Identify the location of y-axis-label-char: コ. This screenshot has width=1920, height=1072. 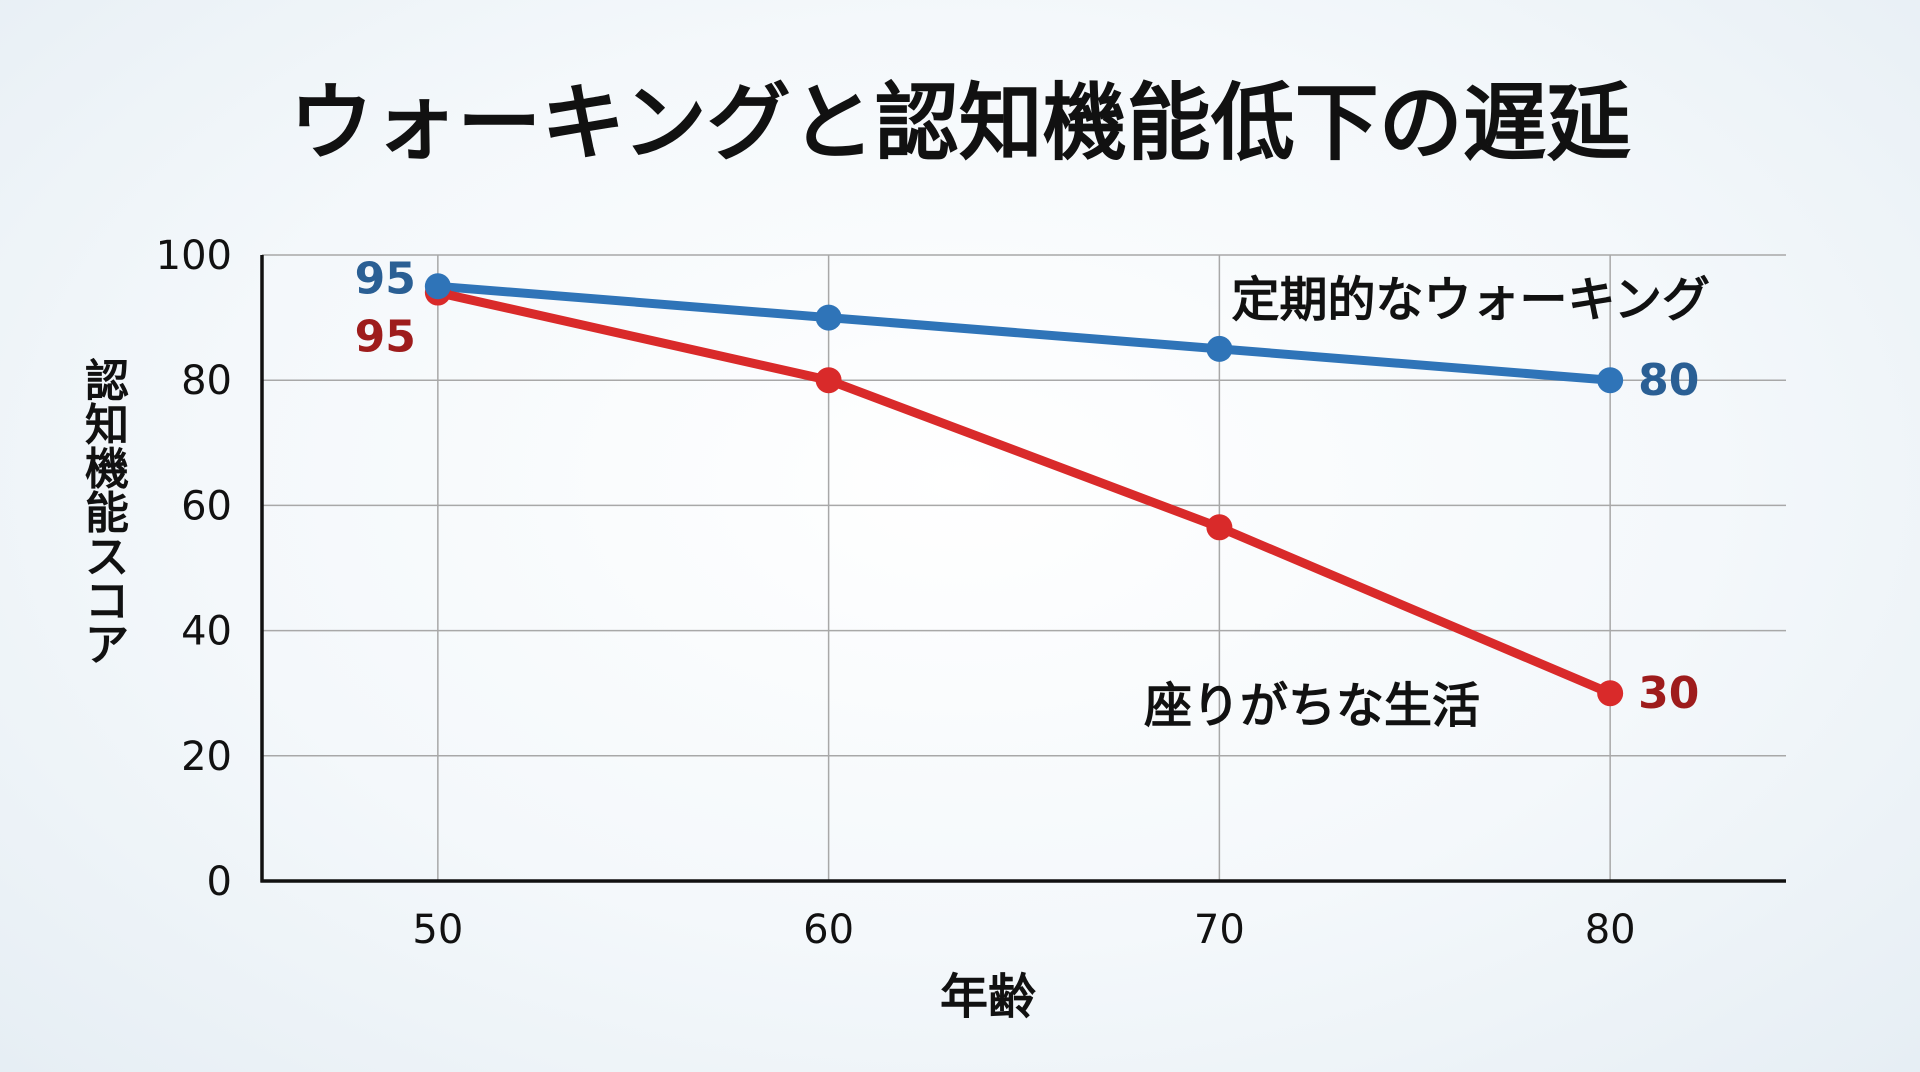
(107, 601).